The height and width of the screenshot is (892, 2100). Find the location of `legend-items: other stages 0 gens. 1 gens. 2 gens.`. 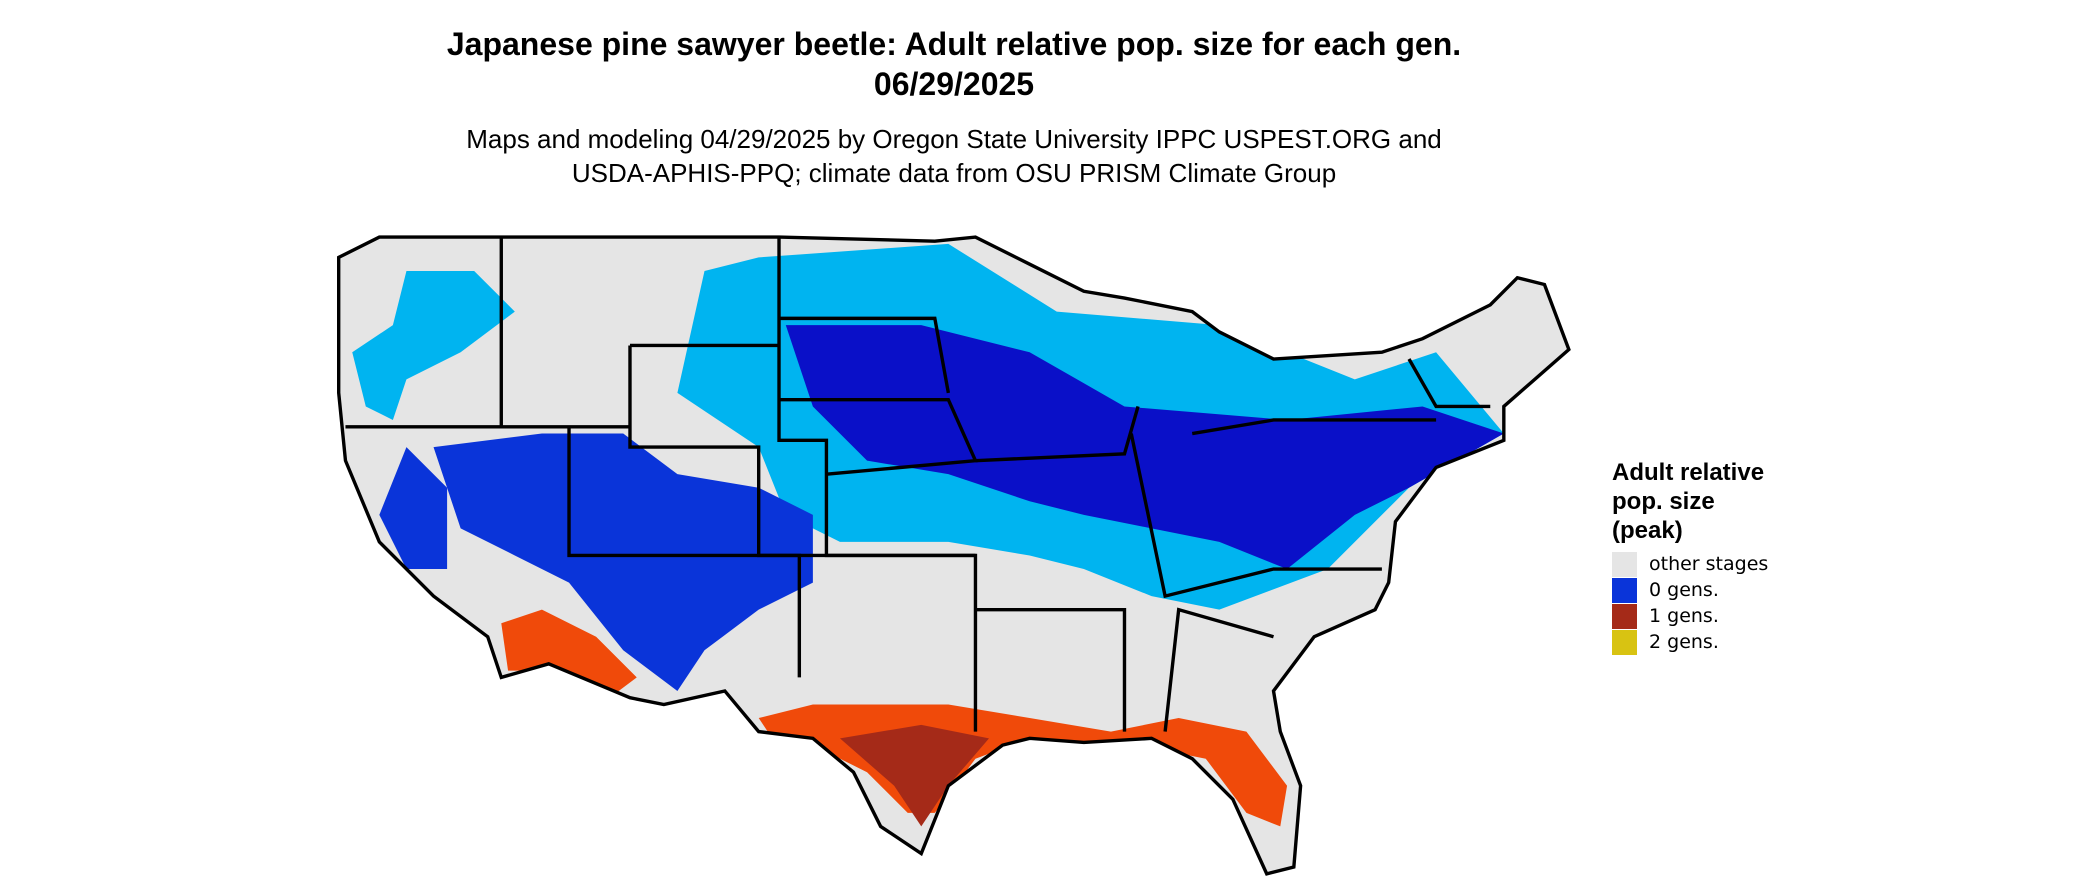

legend-items: other stages 0 gens. 1 gens. 2 gens. is located at coordinates (1732, 603).